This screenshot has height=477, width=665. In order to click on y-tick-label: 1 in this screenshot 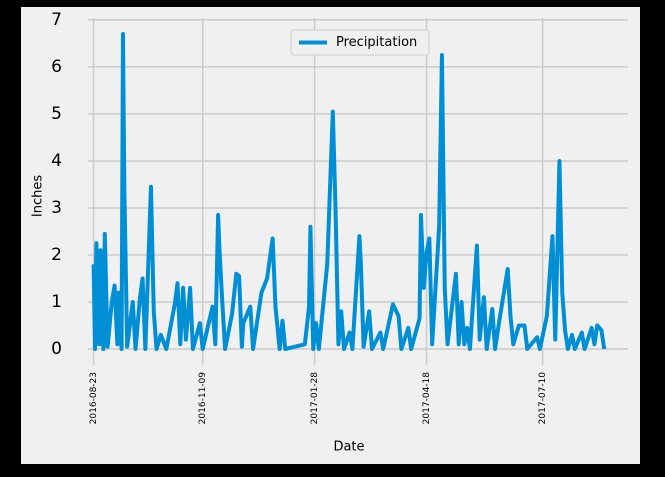, I will do `click(56, 302)`.